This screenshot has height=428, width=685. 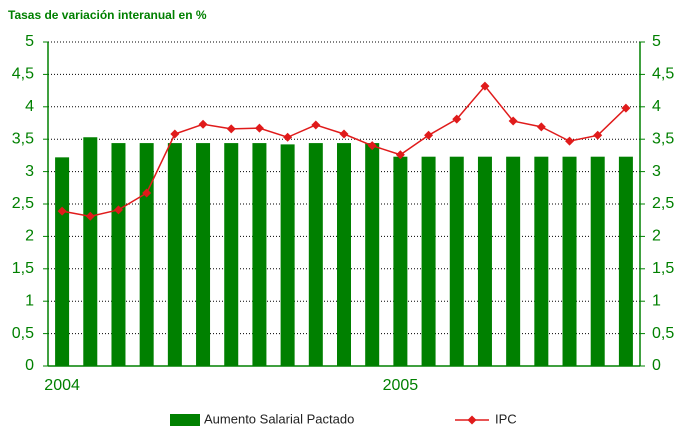 What do you see at coordinates (279, 418) in the screenshot?
I see `legend-label: Aumento Salarial Pactado` at bounding box center [279, 418].